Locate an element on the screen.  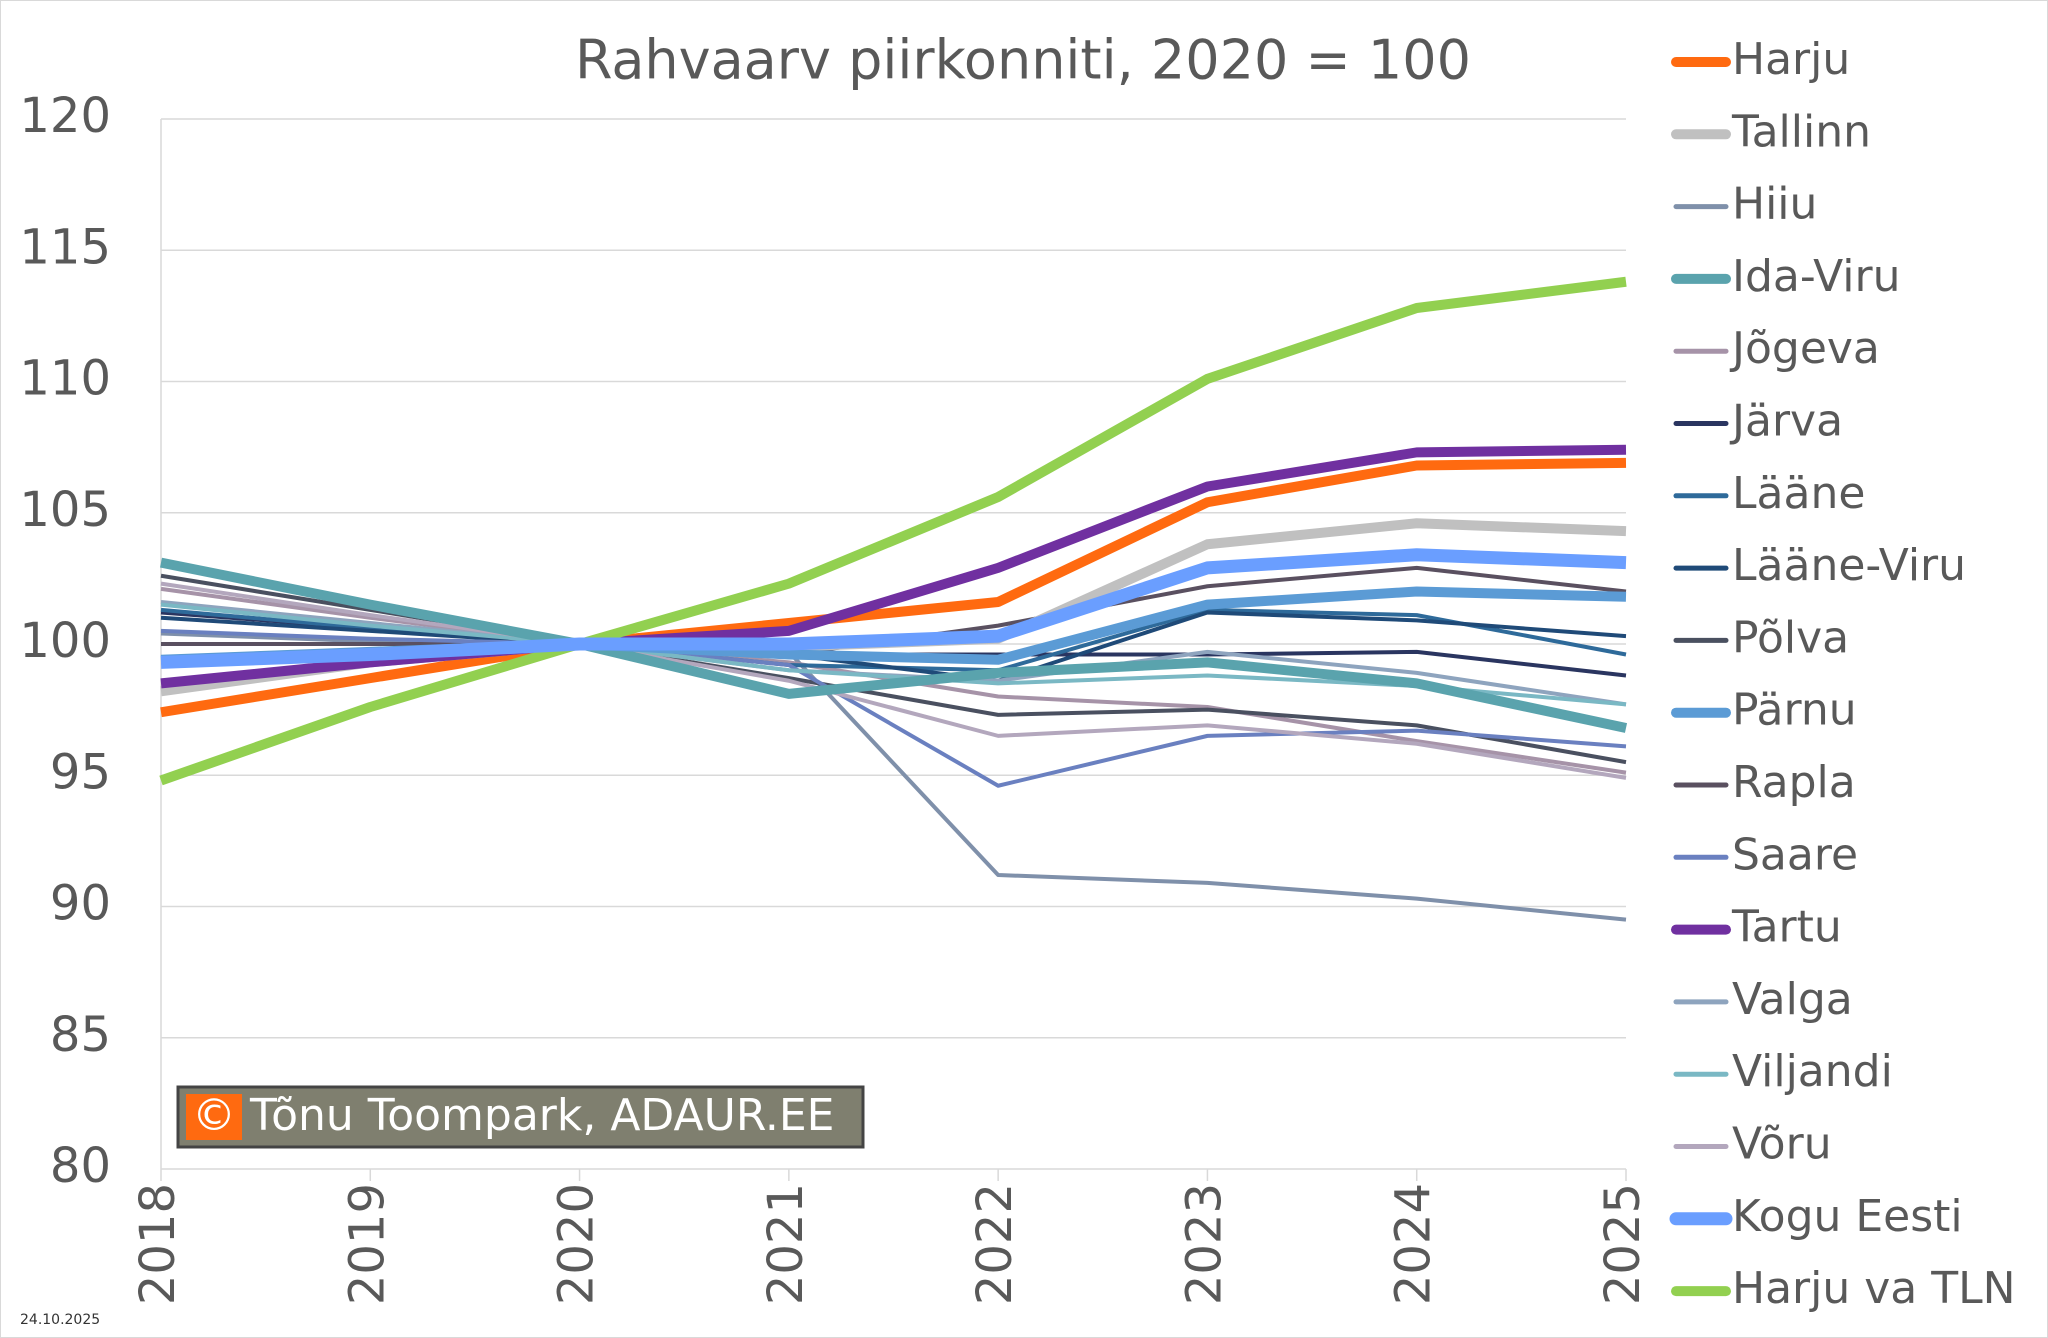
y-tick-label: 100 is located at coordinates (65, 641).